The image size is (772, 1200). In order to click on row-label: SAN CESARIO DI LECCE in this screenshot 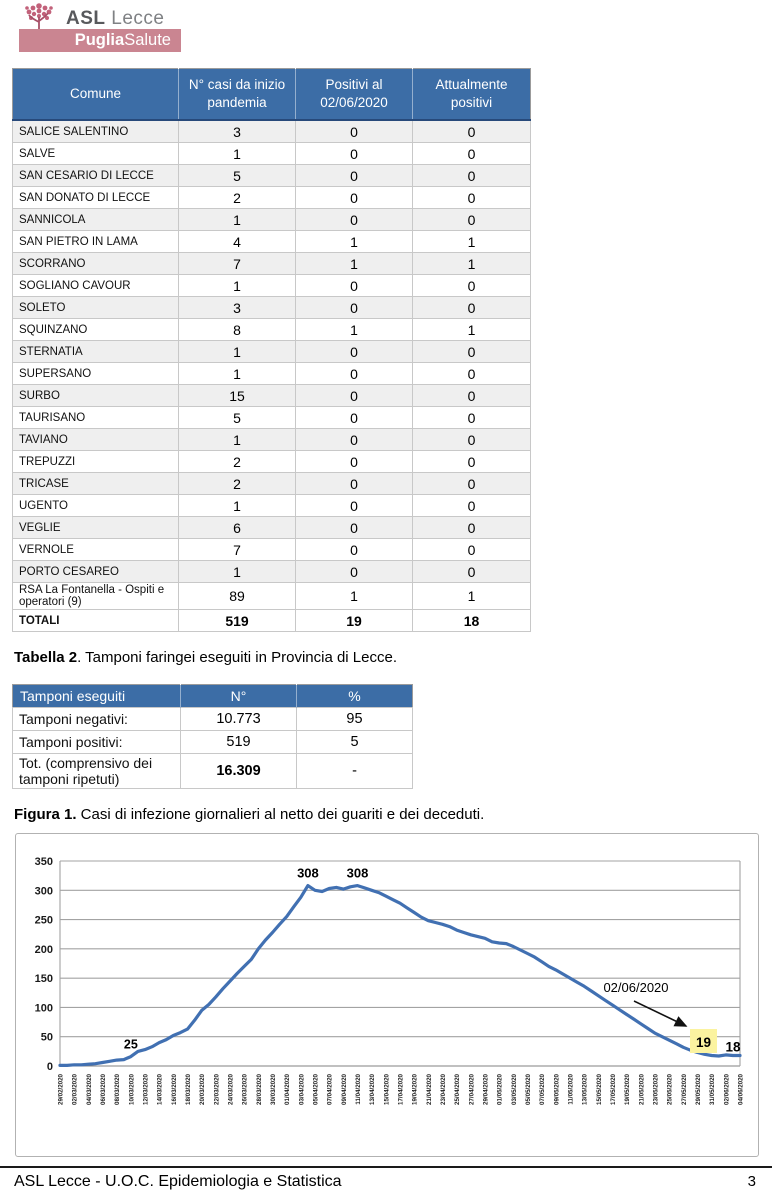, I will do `click(95, 176)`.